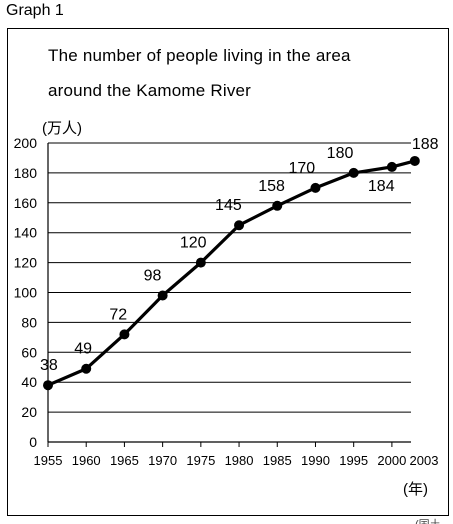  Describe the element at coordinates (83, 349) in the screenshot. I see `data-label: 49` at that location.